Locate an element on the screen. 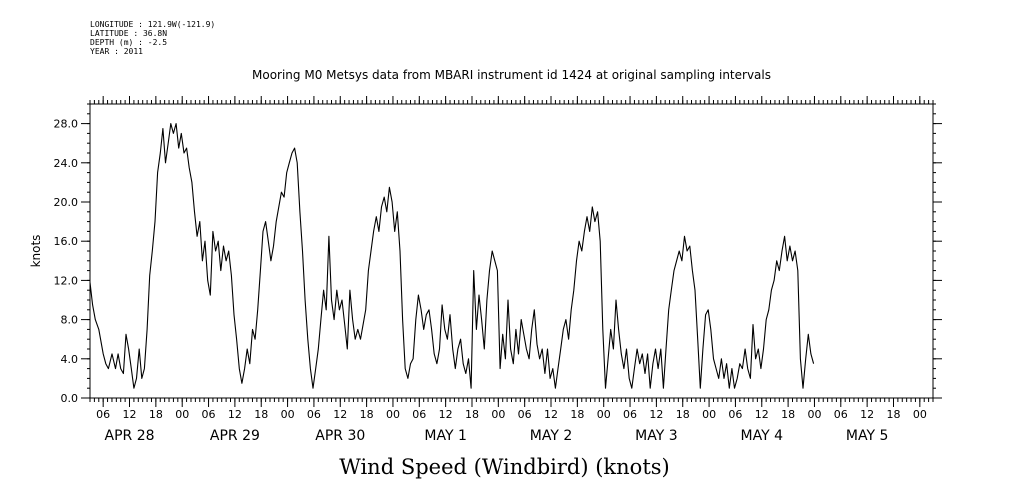  depth-text: DEPTH (m) : -2.5 is located at coordinates (129, 42).